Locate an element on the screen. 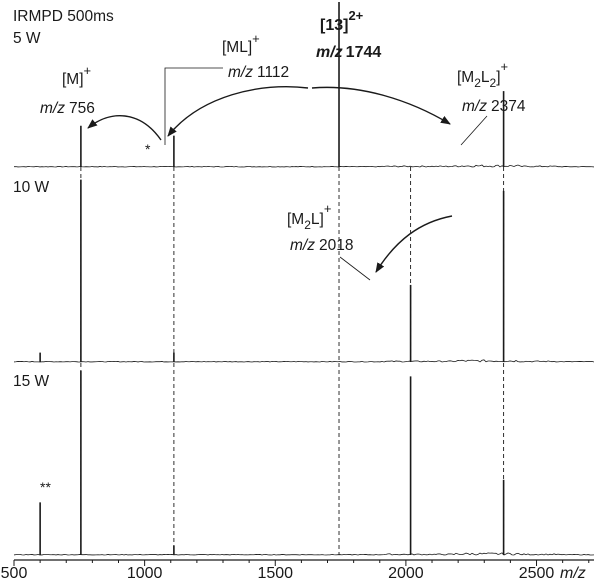 The height and width of the screenshot is (581, 594). svg-text: [13]2+ is located at coordinates (342, 21).